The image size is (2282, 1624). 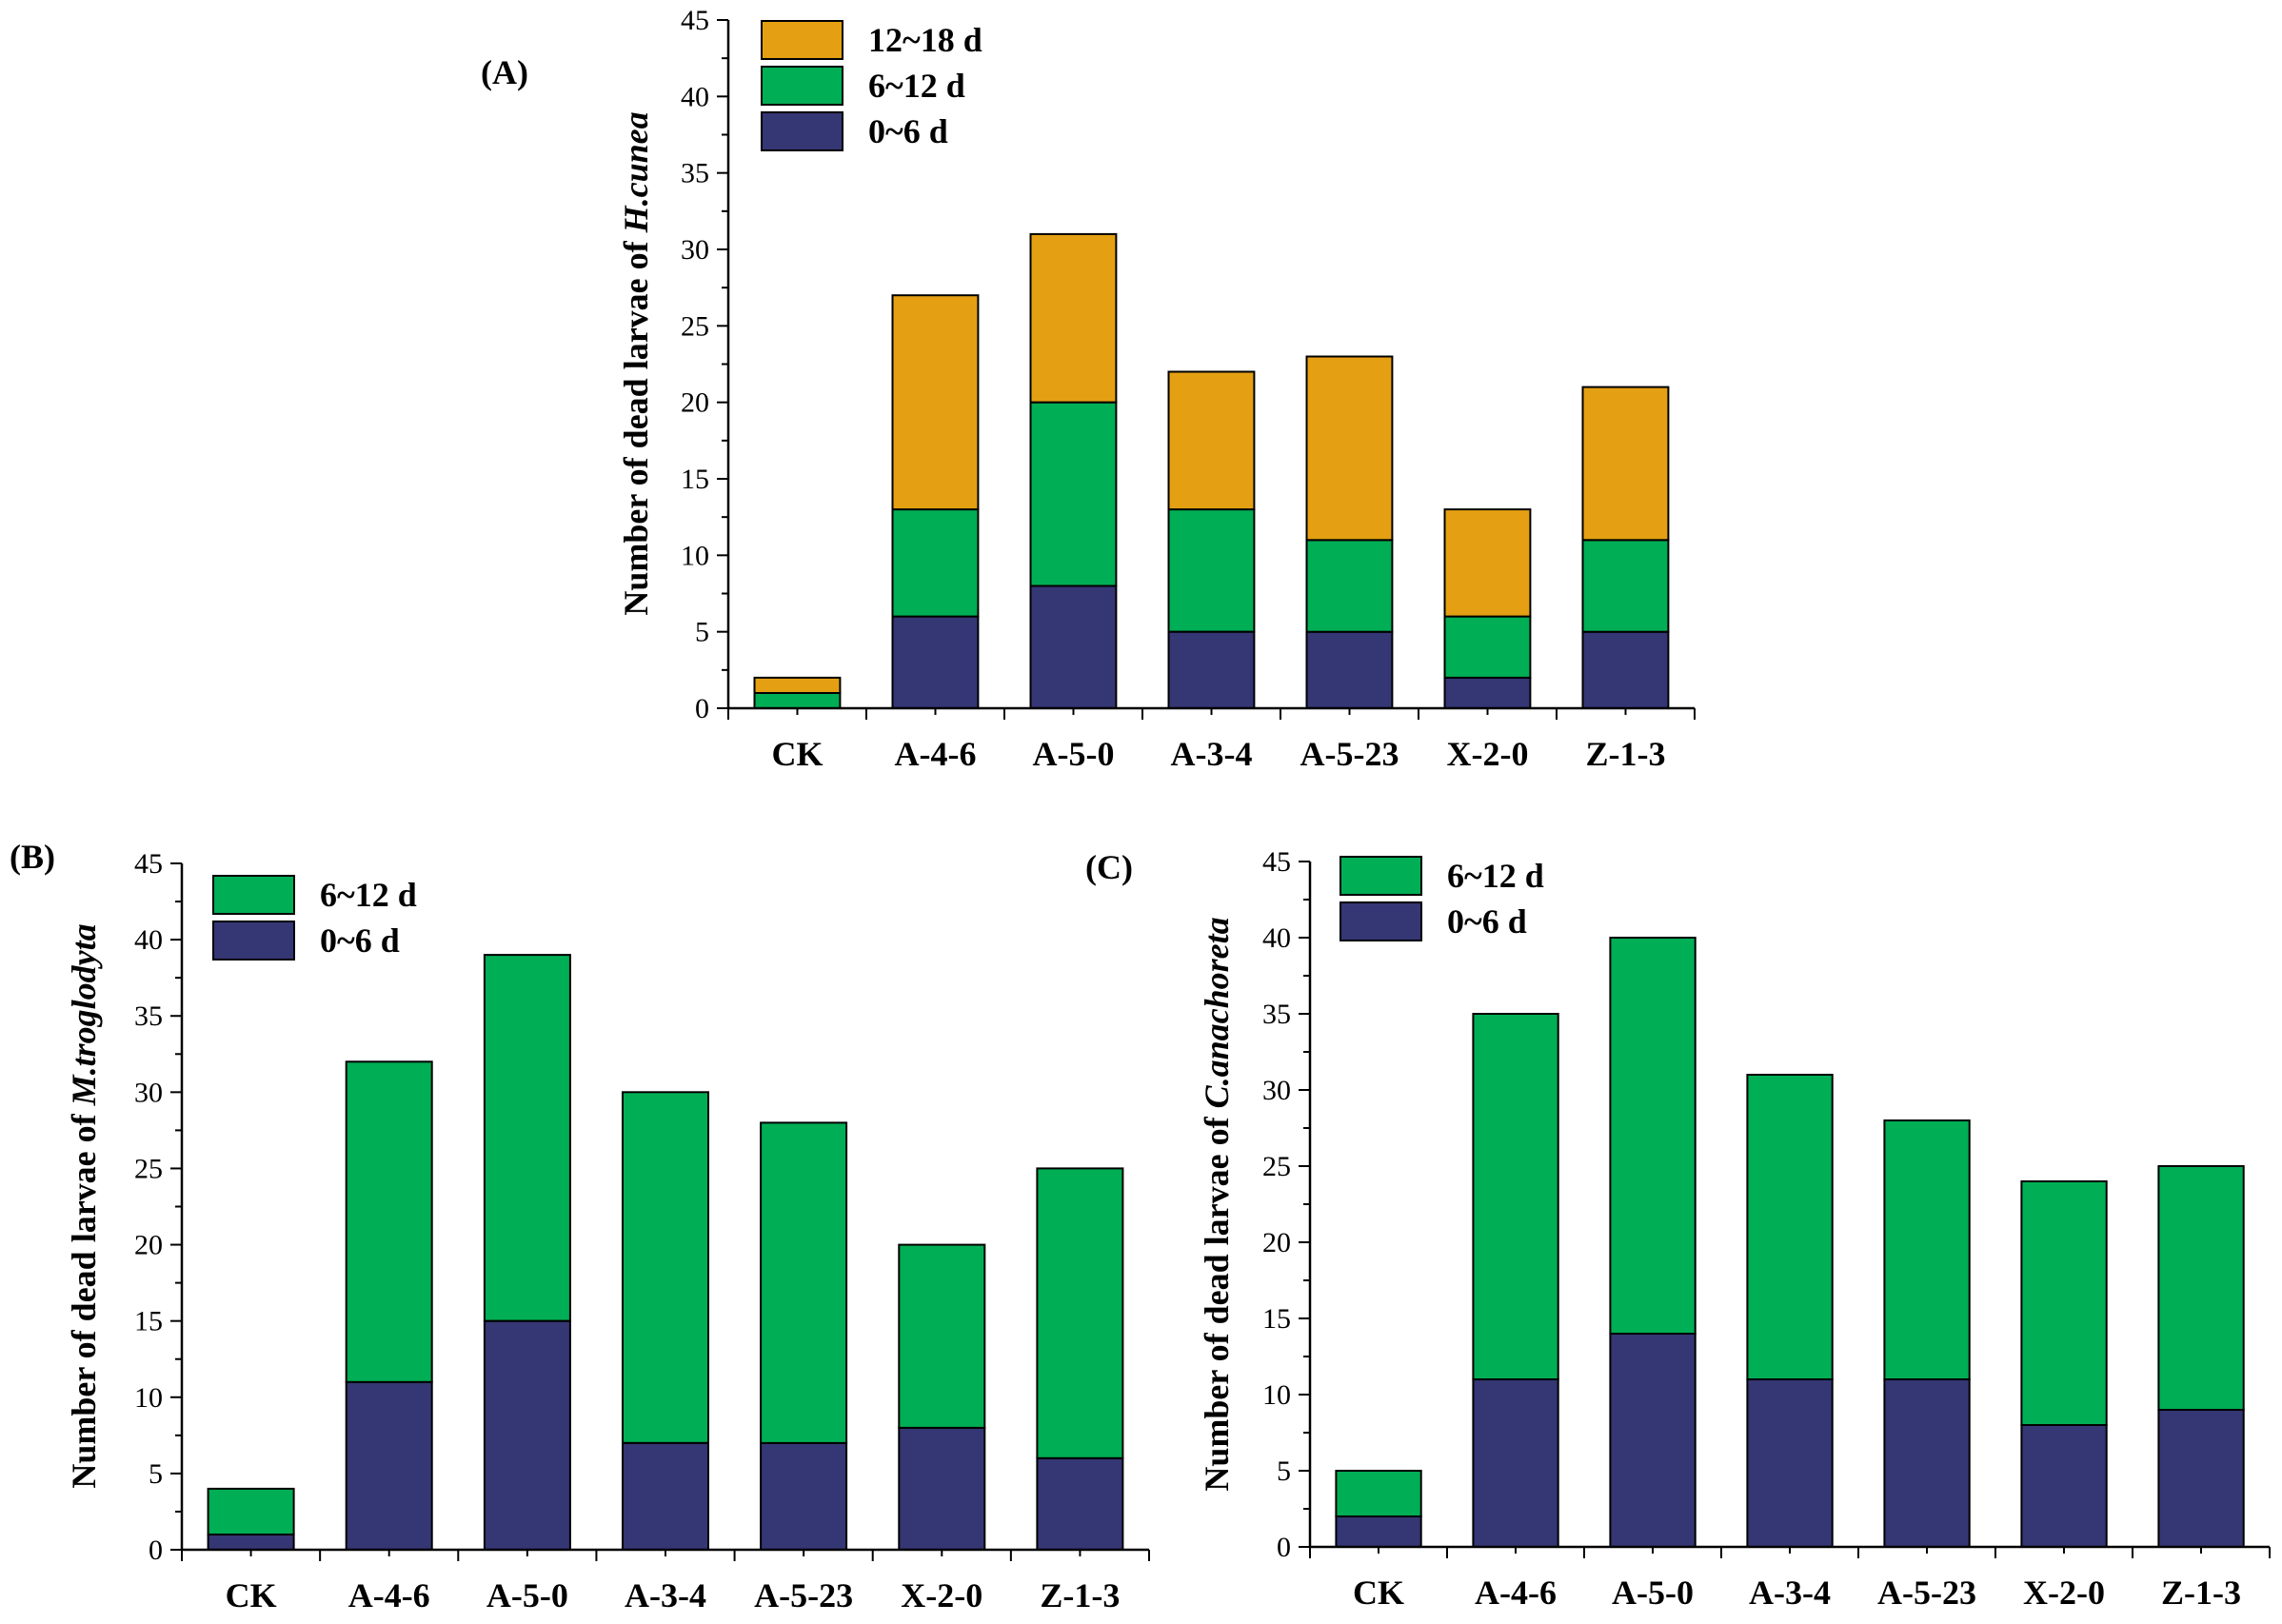 What do you see at coordinates (1211, 570) in the screenshot?
I see `bar-a-a-3-4-6-12-d` at bounding box center [1211, 570].